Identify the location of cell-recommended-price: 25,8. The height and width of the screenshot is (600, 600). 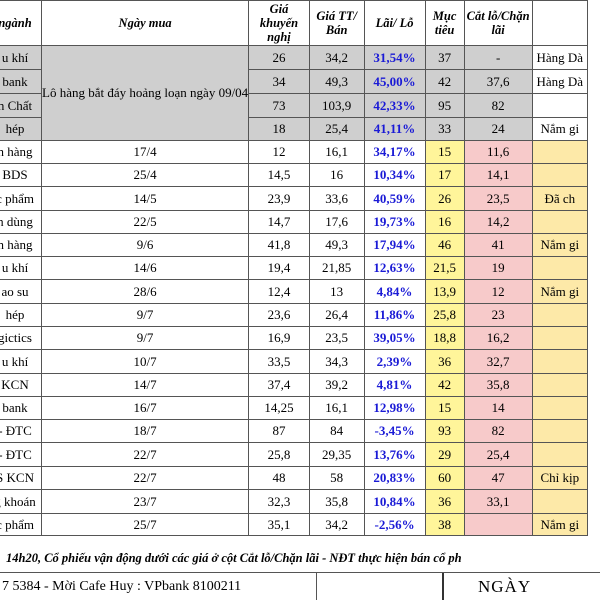
(279, 454).